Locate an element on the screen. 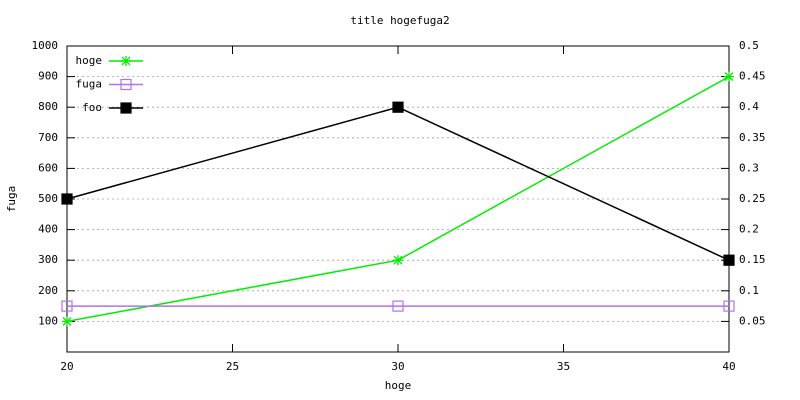  x-tick-label: 30 is located at coordinates (397, 366).